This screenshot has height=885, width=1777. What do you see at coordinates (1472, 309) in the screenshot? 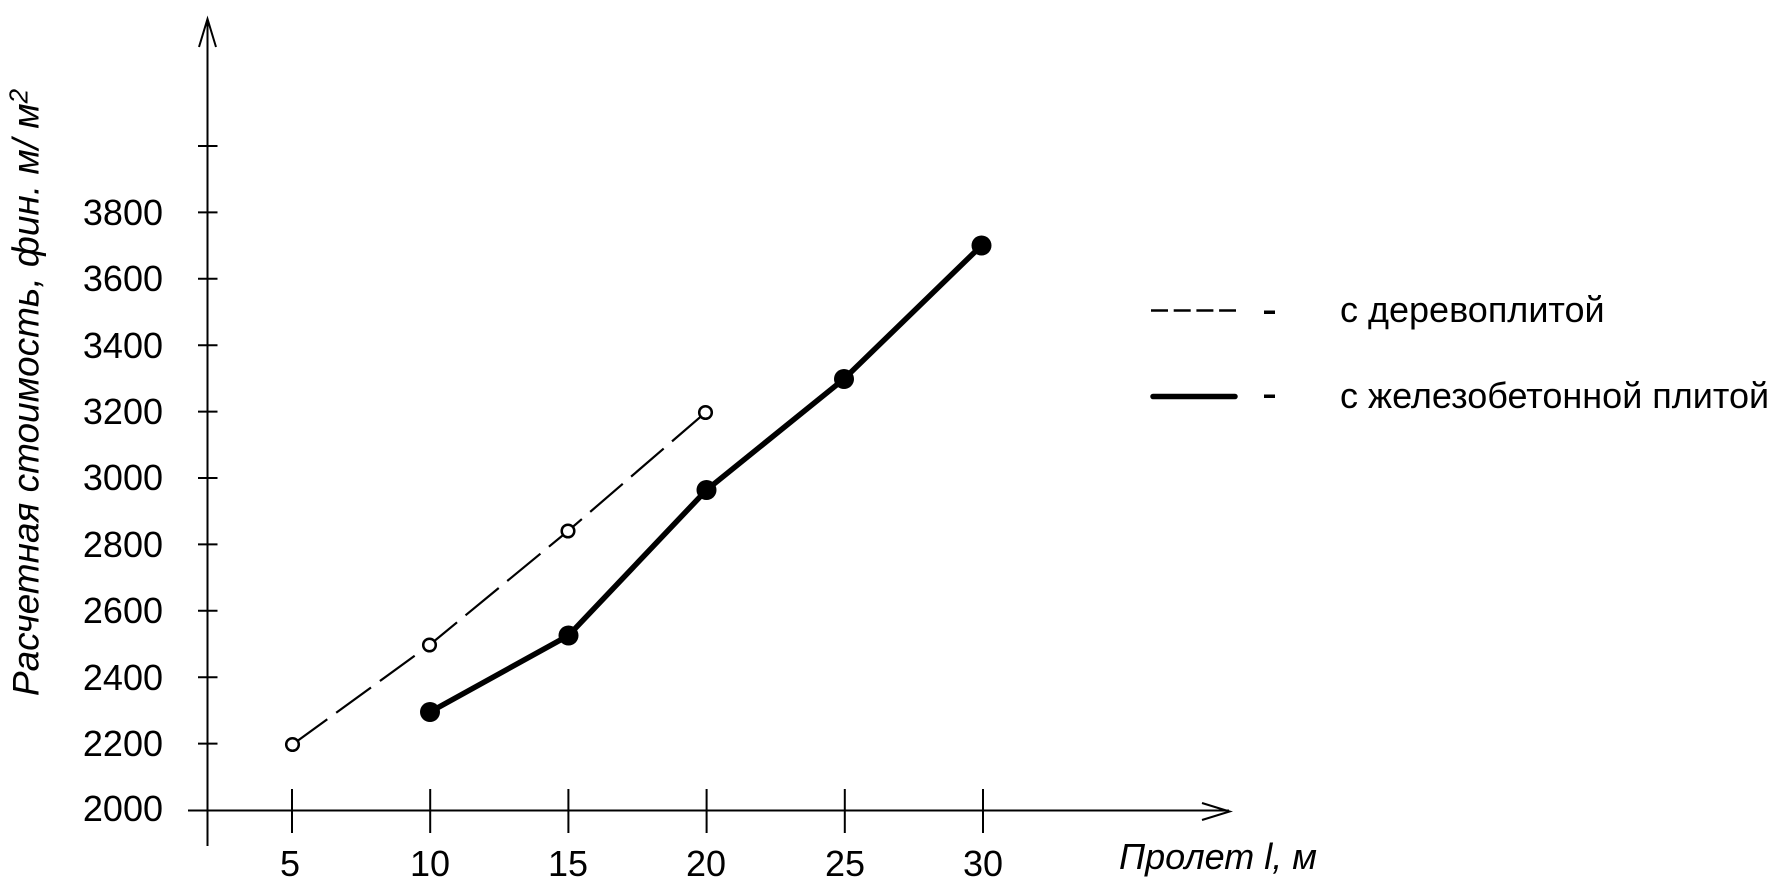
I see `svg-text: с деревоплитой` at bounding box center [1472, 309].